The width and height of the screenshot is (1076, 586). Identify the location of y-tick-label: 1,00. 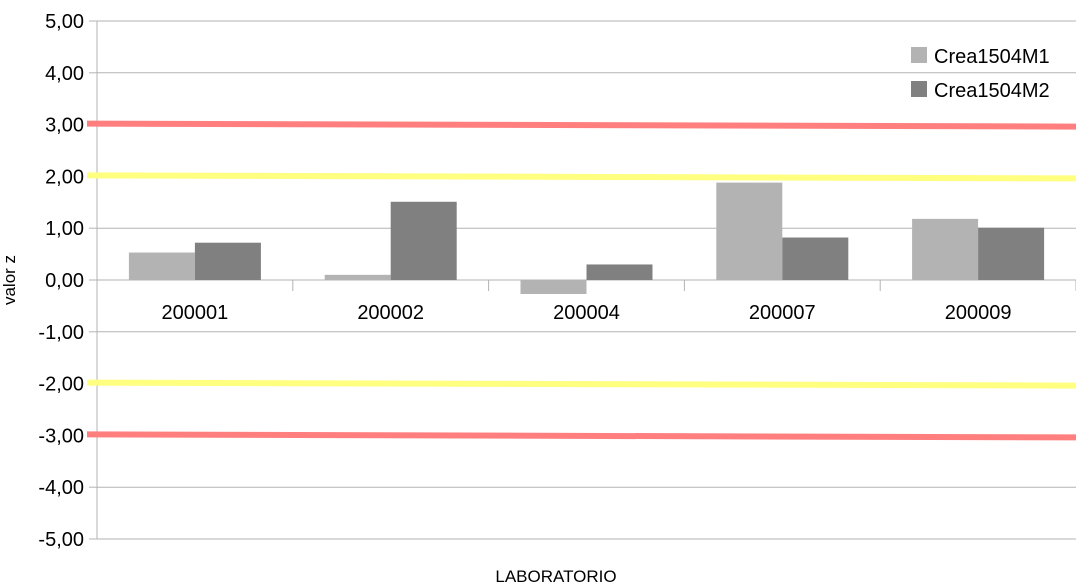
(64, 229).